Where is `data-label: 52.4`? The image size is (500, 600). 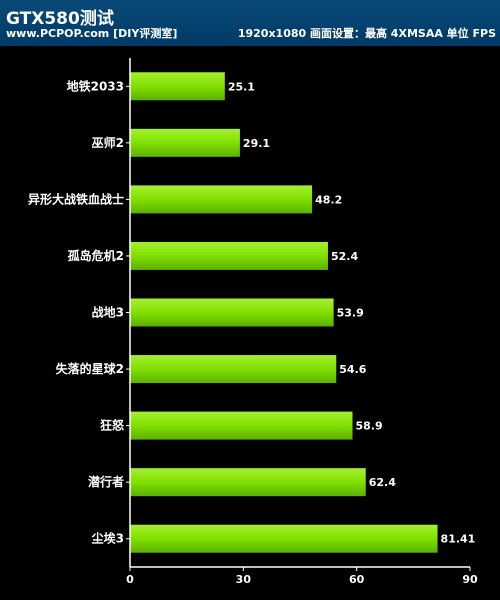
data-label: 52.4 is located at coordinates (344, 256).